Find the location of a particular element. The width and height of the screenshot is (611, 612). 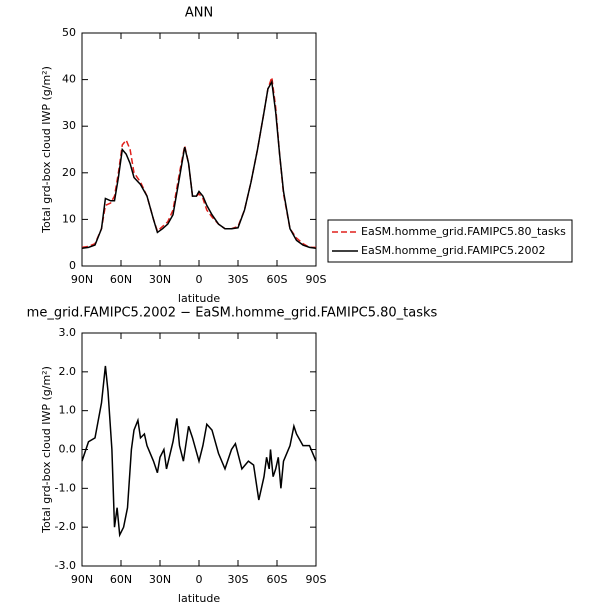

y-tick-label: 40 is located at coordinates (69, 79).